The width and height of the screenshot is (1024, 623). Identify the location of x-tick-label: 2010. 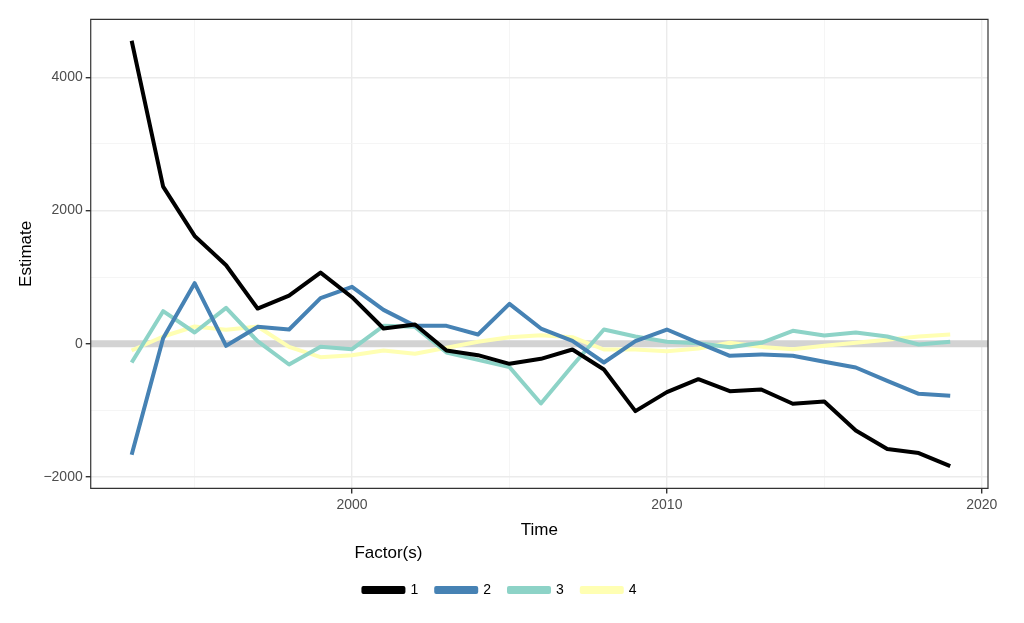
(667, 503).